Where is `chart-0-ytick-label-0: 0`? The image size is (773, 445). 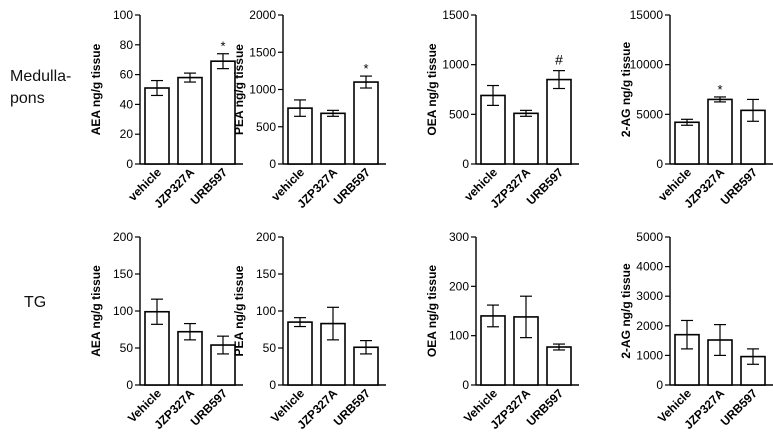
chart-0-ytick-label-0: 0 is located at coordinates (129, 164).